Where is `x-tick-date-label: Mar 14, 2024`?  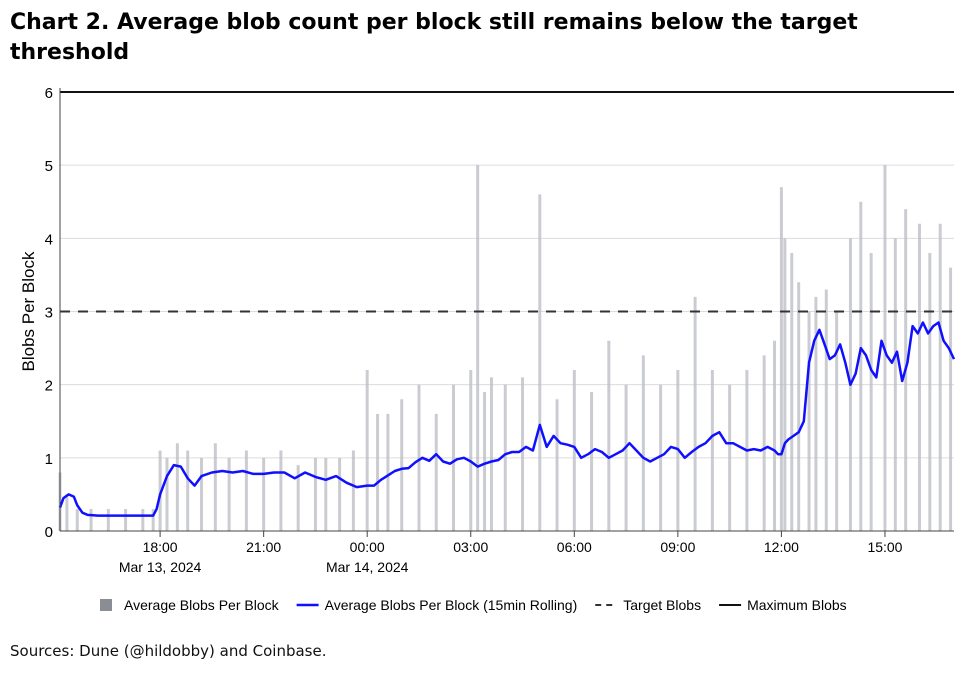
x-tick-date-label: Mar 14, 2024 is located at coordinates (367, 567).